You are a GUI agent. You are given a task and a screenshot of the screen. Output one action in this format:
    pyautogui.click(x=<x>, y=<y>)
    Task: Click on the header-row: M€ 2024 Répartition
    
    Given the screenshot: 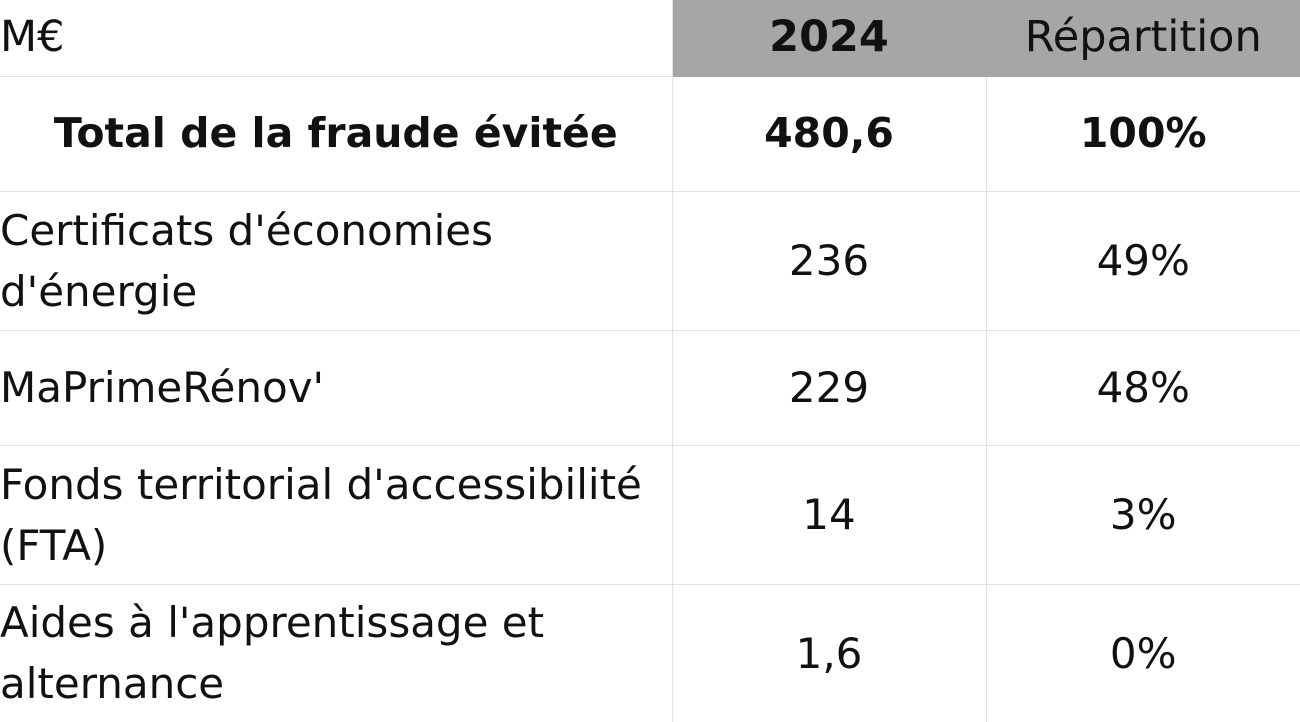 What is the action you would take?
    pyautogui.click(x=650, y=38)
    